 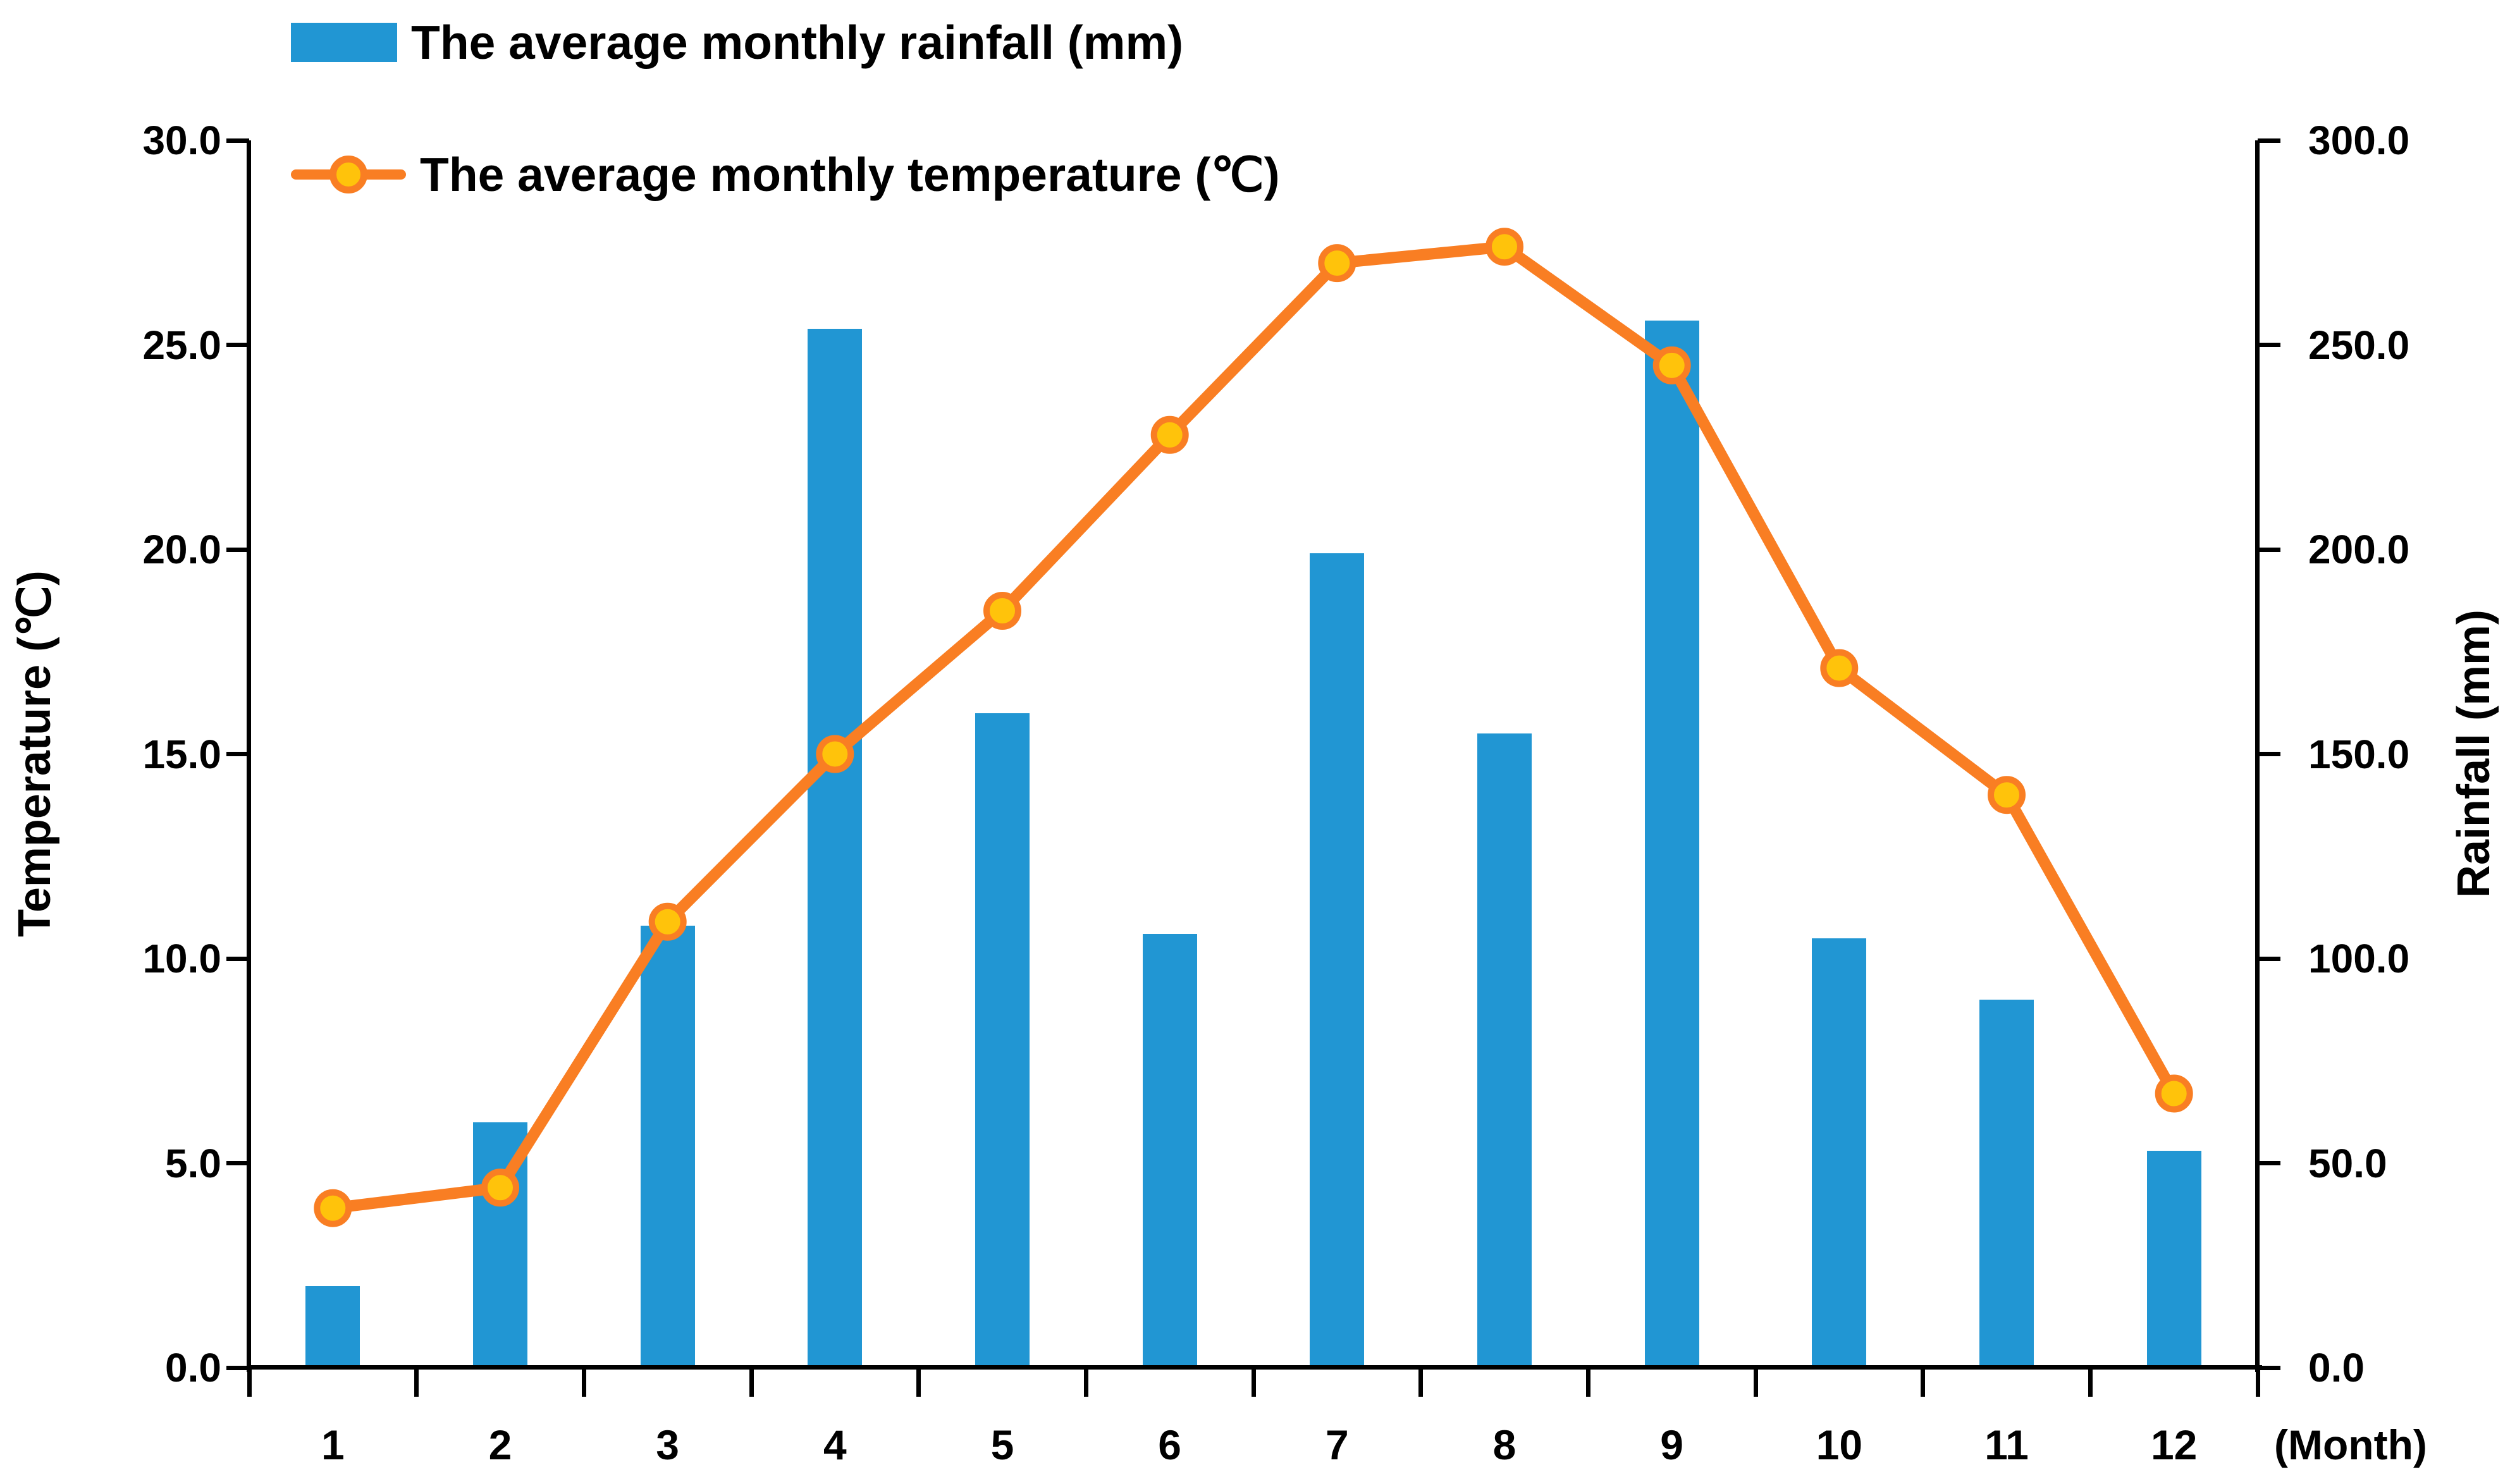 I want to click on right-axis-tick-label: 150.0, so click(x=2359, y=754).